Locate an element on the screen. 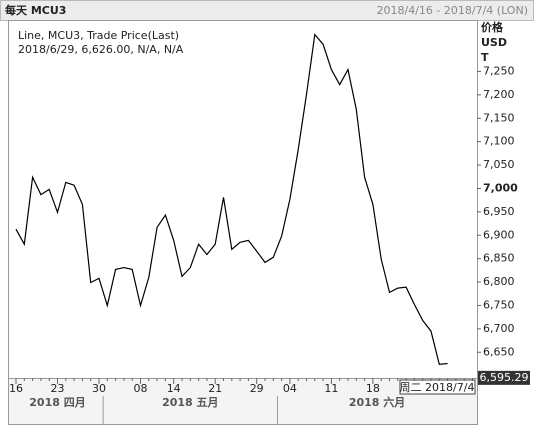 Image resolution: width=534 pixels, height=428 pixels. x-tick-label: 04 is located at coordinates (290, 388).